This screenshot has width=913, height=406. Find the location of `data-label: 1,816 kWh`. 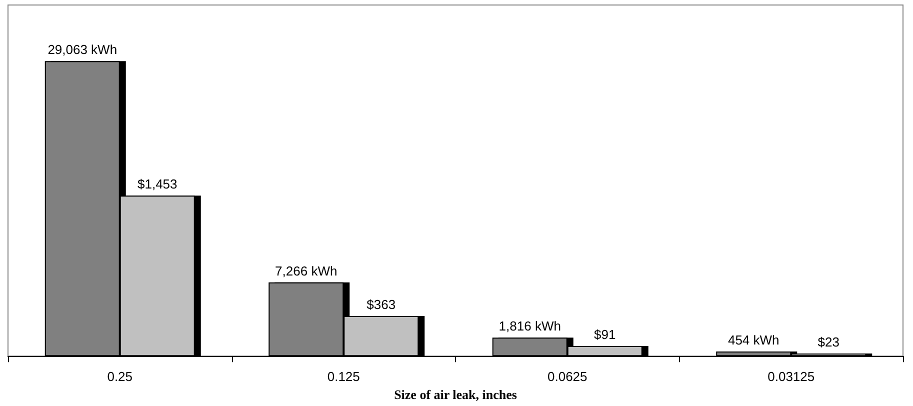

data-label: 1,816 kWh is located at coordinates (529, 326).